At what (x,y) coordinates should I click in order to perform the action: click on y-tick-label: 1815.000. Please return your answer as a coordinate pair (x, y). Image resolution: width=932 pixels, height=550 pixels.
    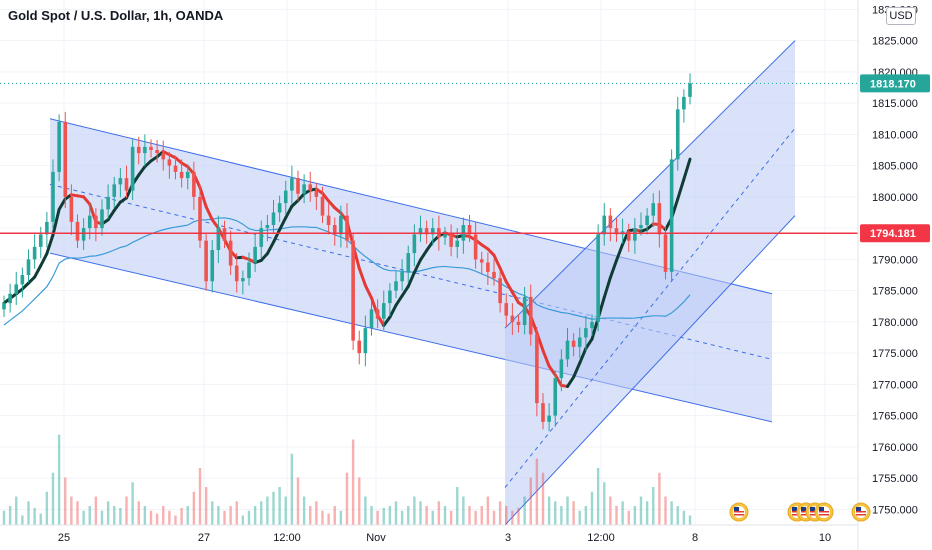
    Looking at the image, I should click on (895, 104).